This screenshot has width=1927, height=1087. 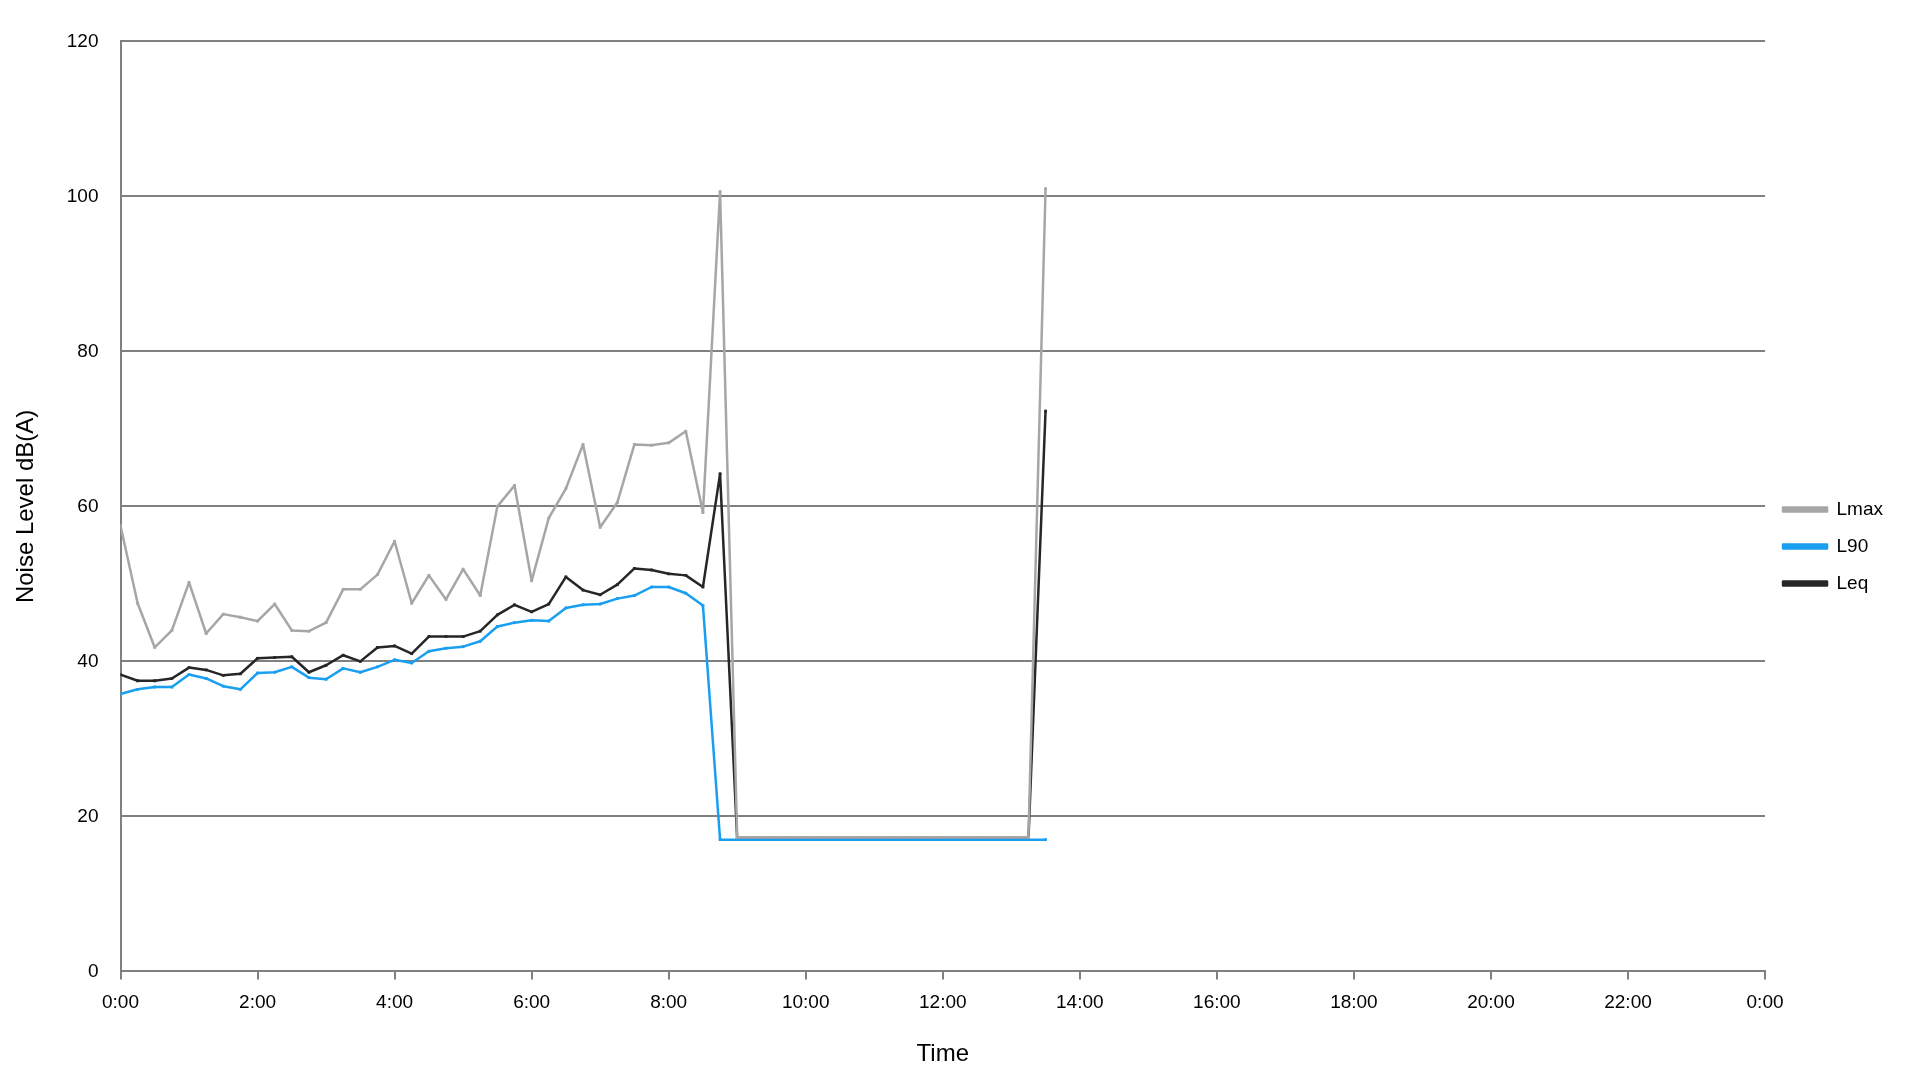 What do you see at coordinates (88, 660) in the screenshot?
I see `y-tick-label: 40` at bounding box center [88, 660].